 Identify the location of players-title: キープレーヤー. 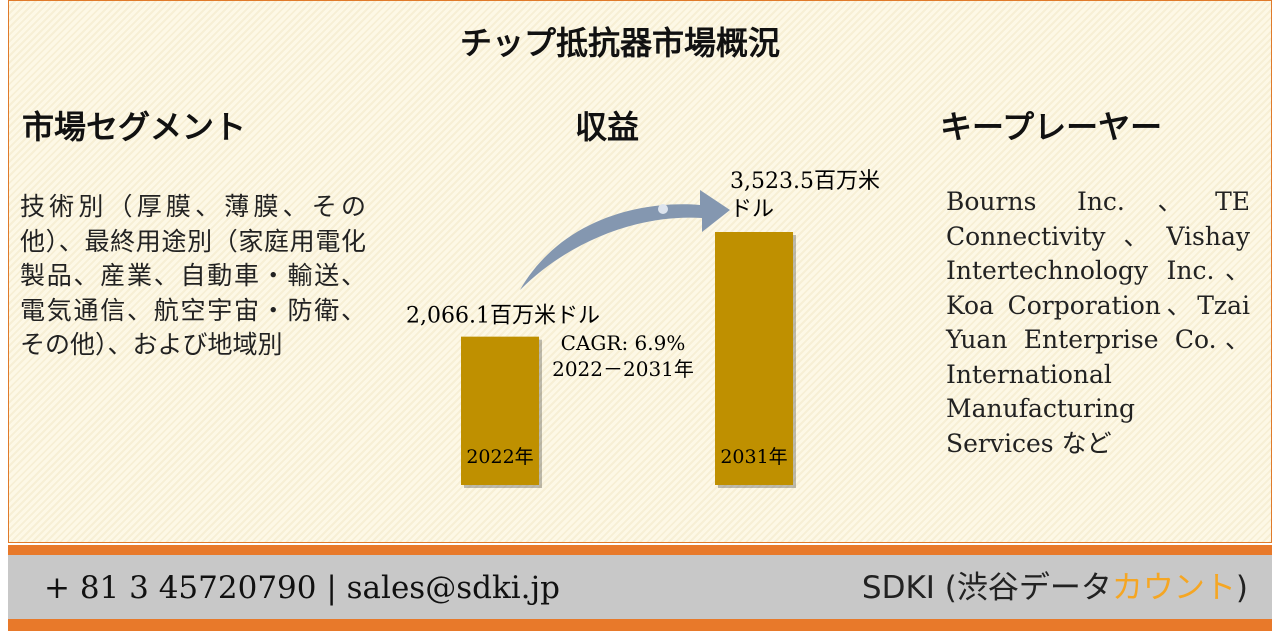
(1051, 127).